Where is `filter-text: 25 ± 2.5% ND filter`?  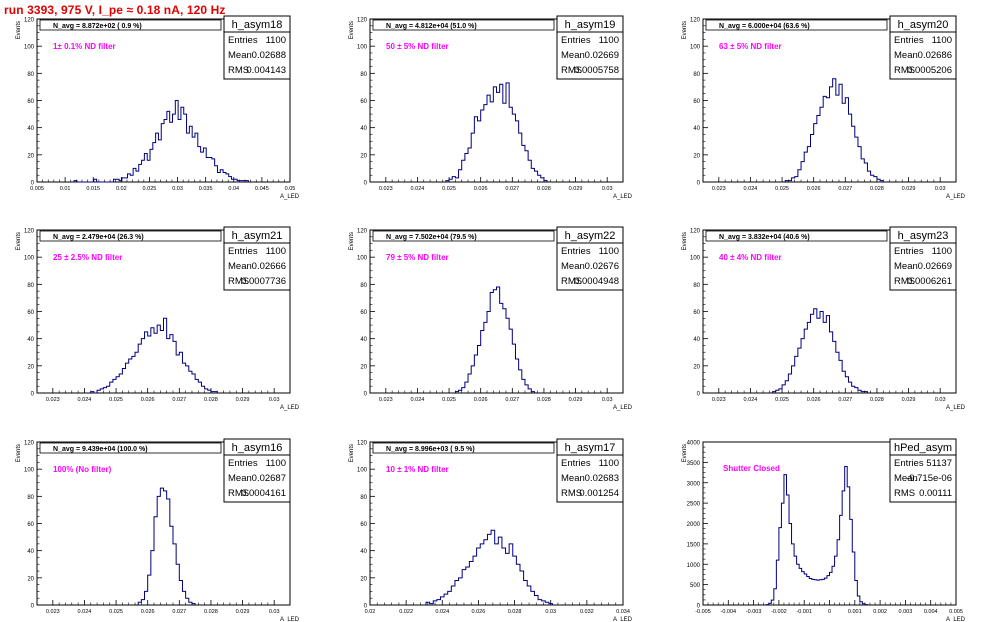
filter-text: 25 ± 2.5% ND filter is located at coordinates (87, 257).